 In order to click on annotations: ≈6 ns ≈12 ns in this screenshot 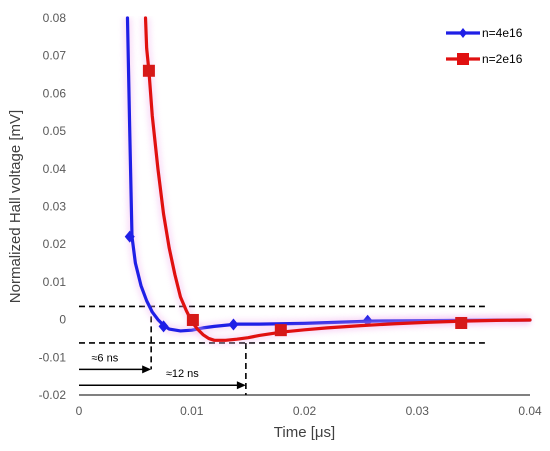, I will do `click(162, 371)`.